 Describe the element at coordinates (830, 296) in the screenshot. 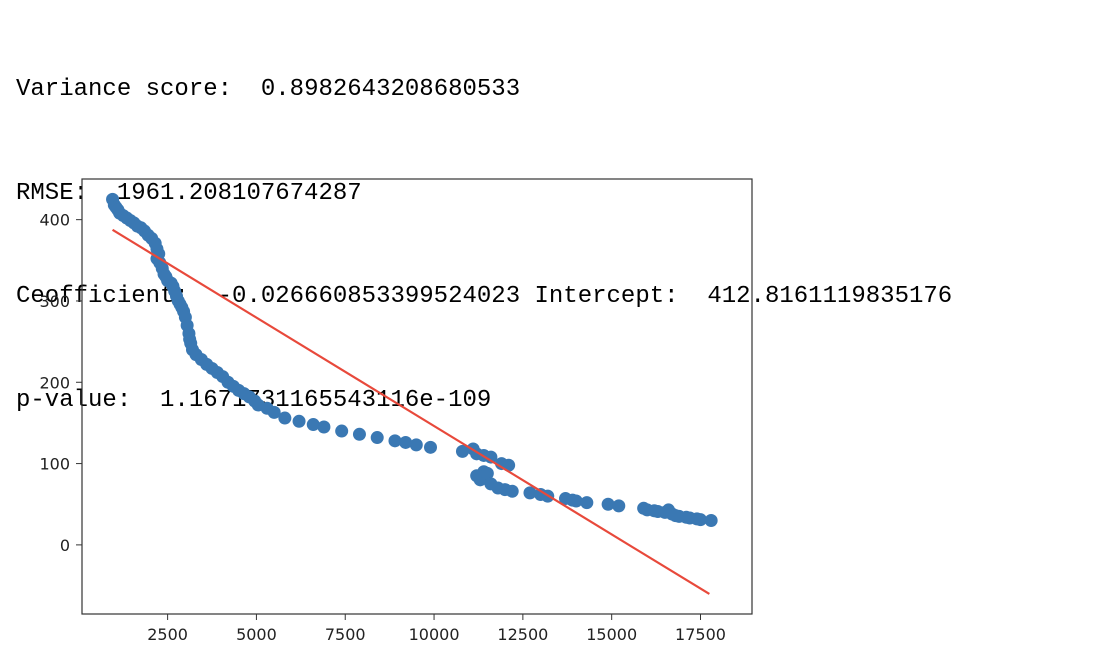

I see `intercept-value: 412.8161119835176` at that location.